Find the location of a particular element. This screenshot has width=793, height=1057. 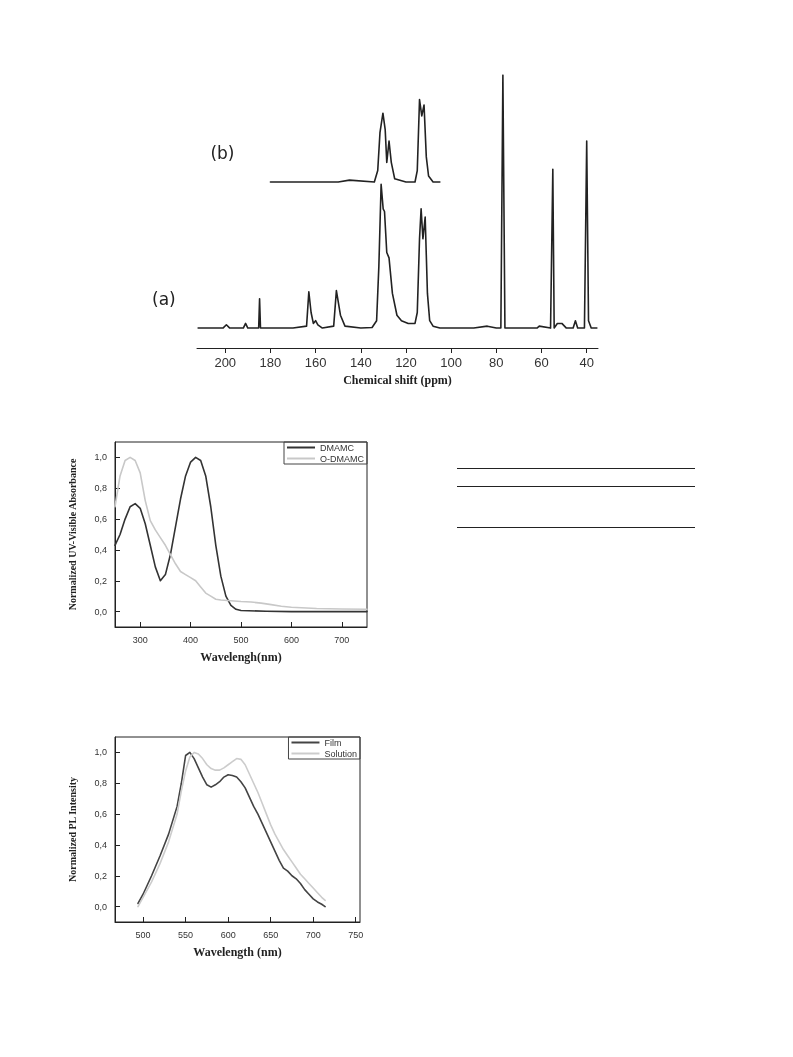

x-tick-label: 40 is located at coordinates (586, 362).